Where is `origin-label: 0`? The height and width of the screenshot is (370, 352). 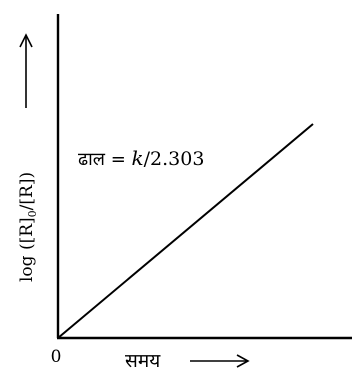 origin-label: 0 is located at coordinates (56, 357).